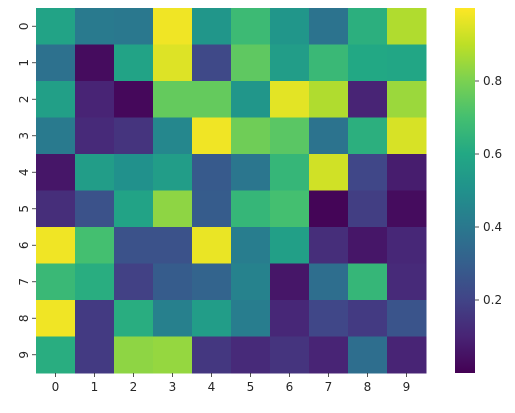  I want to click on y-tick-label: 8, so click(24, 318).